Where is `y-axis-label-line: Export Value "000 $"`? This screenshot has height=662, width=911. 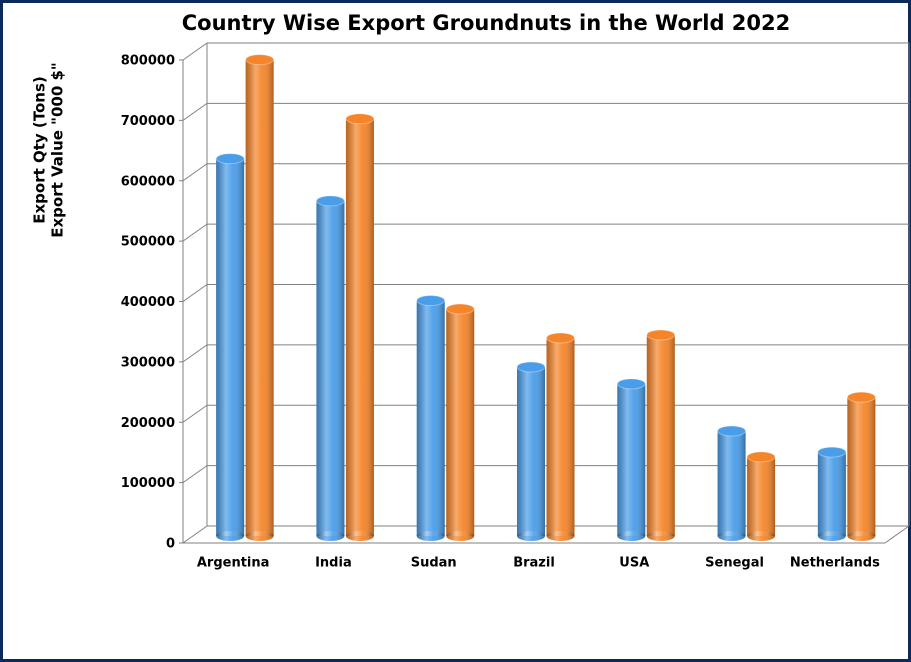 y-axis-label-line: Export Value "000 $" is located at coordinates (58, 149).